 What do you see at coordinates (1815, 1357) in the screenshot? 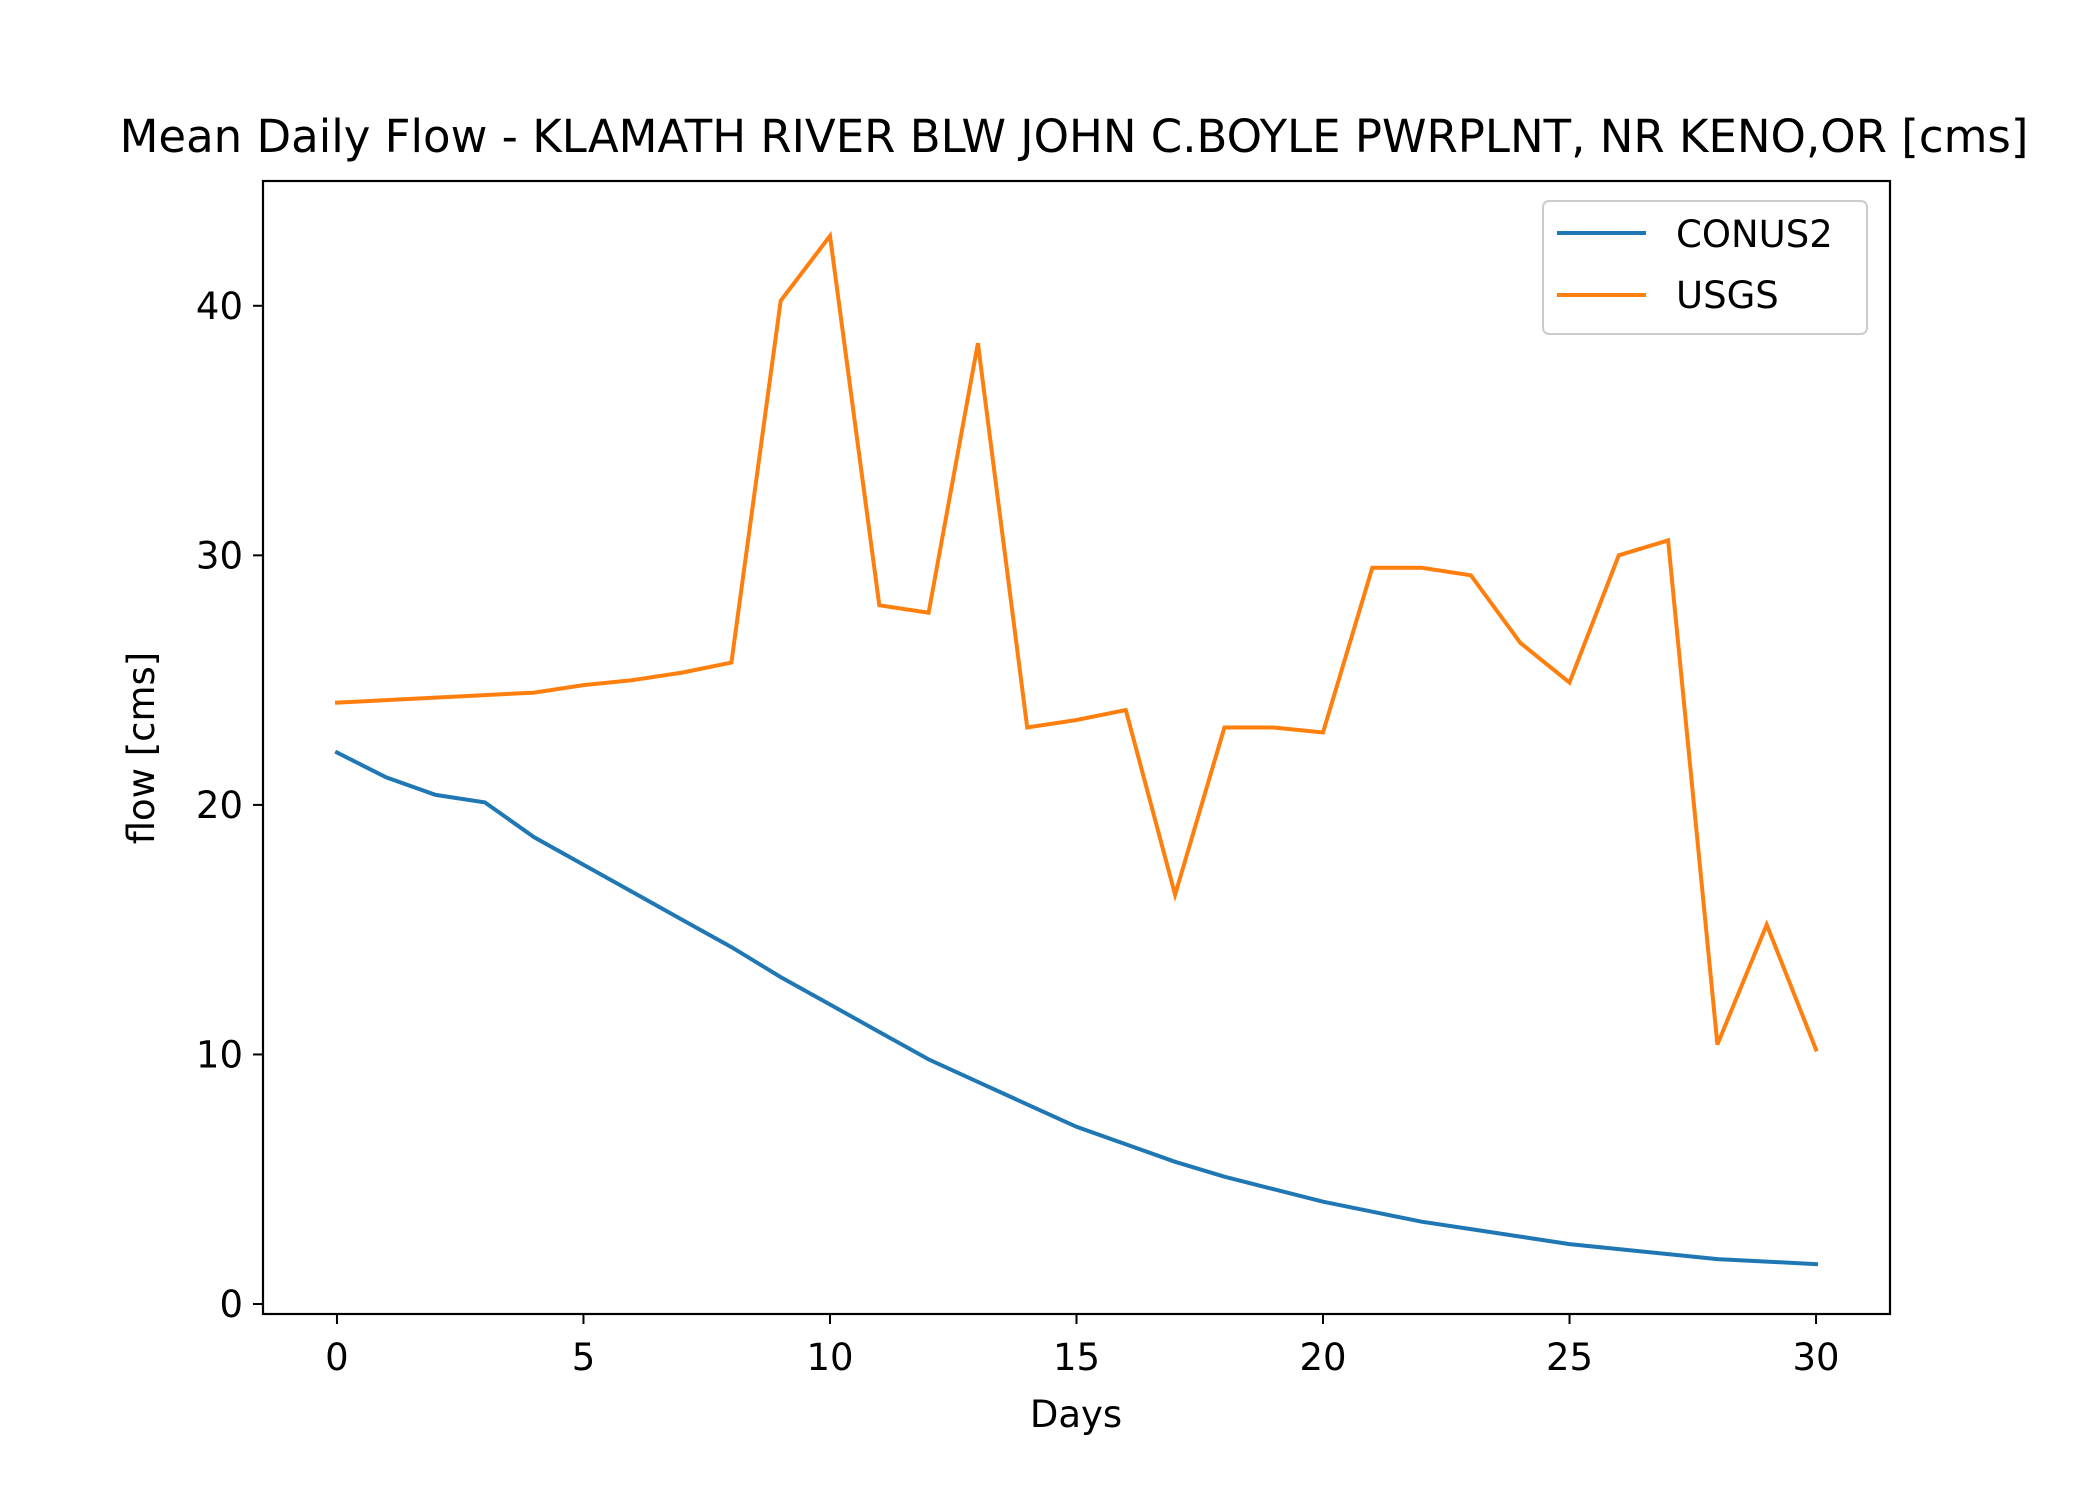
I see `x-tick-label: 30` at bounding box center [1815, 1357].